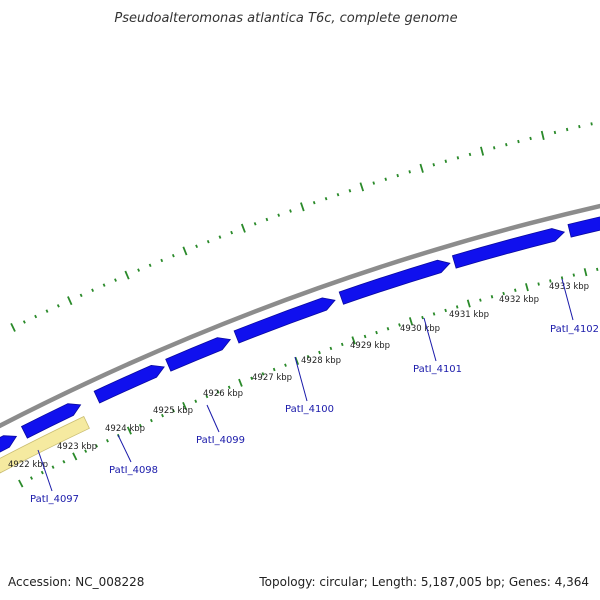  I want to click on kbp-label: 4932 kbp, so click(519, 300).